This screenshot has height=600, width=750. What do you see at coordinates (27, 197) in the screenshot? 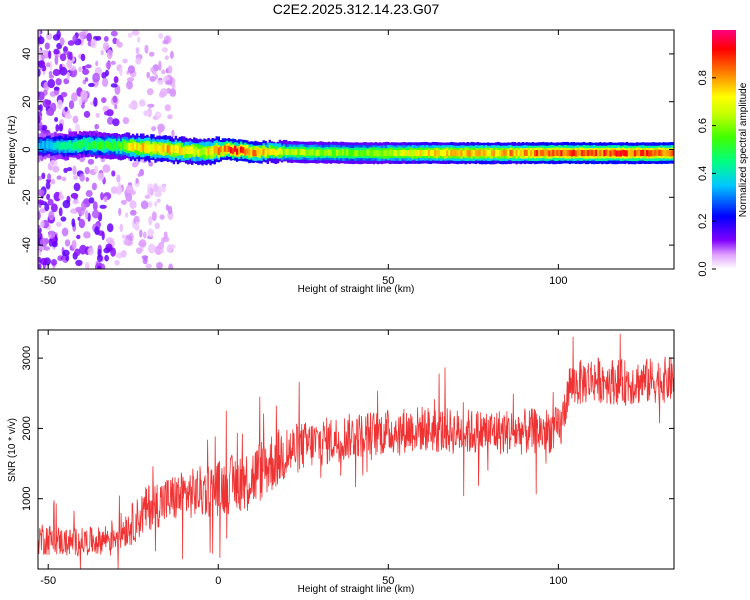
I see `spectrogram-ytick-label: -20` at bounding box center [27, 197].